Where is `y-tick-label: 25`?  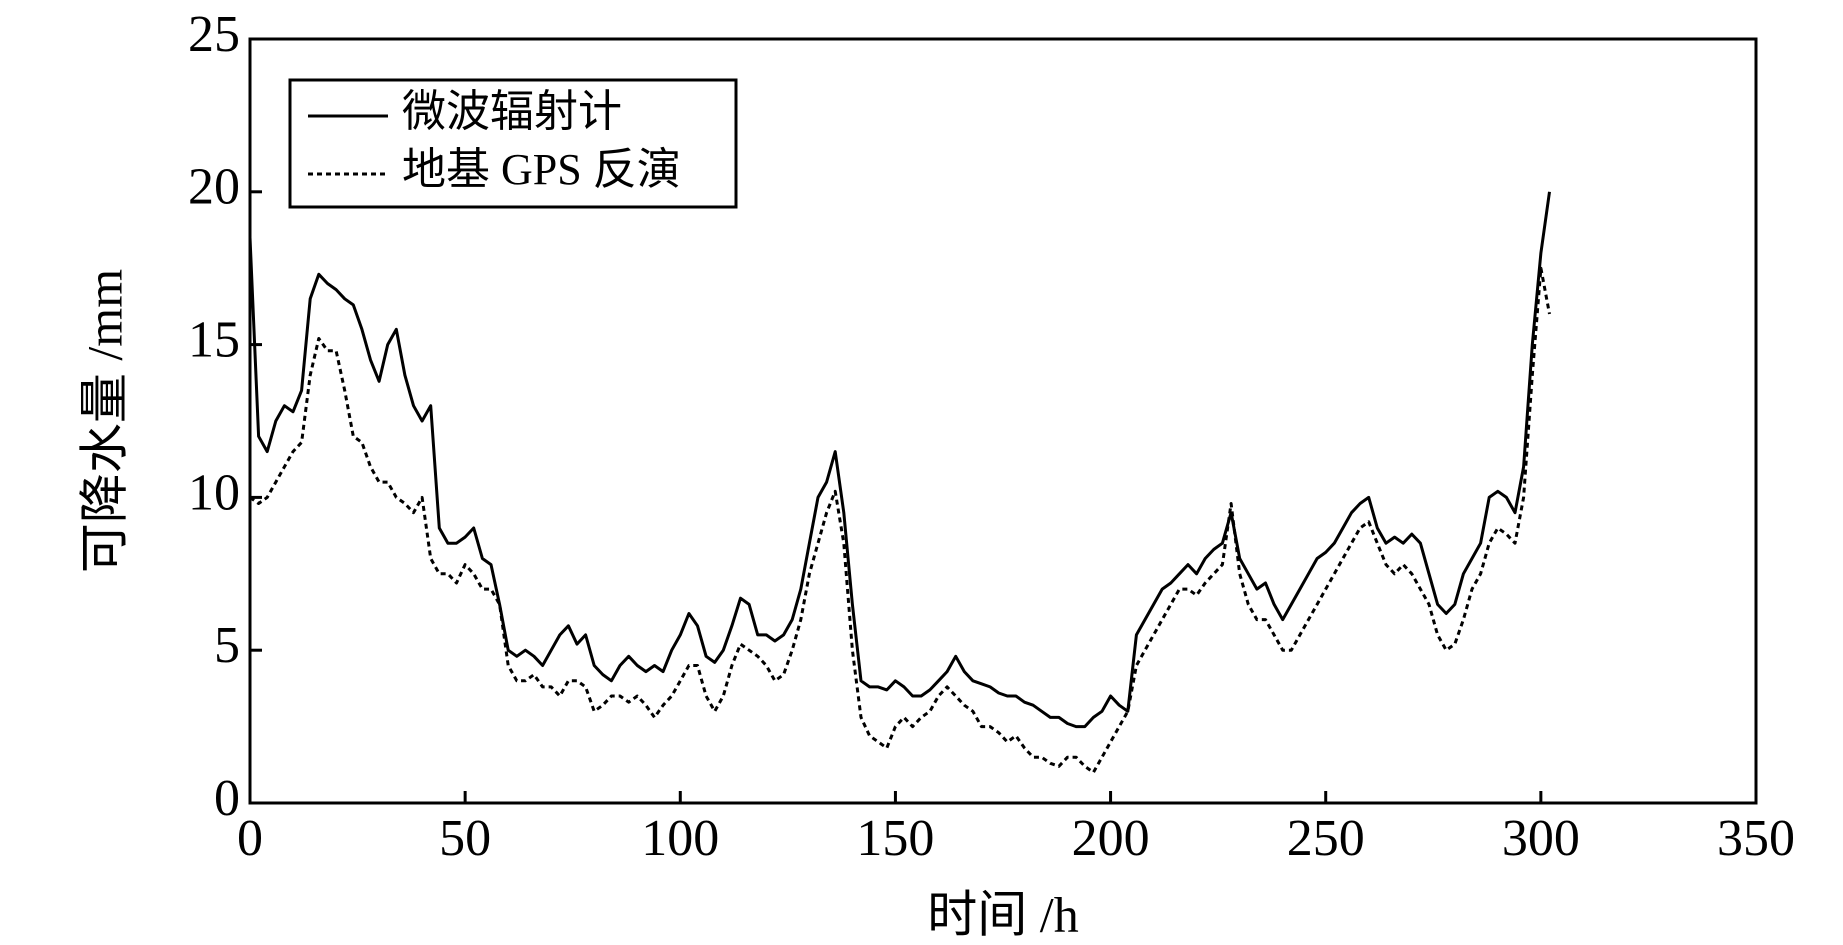
y-tick-label: 25 is located at coordinates (214, 34).